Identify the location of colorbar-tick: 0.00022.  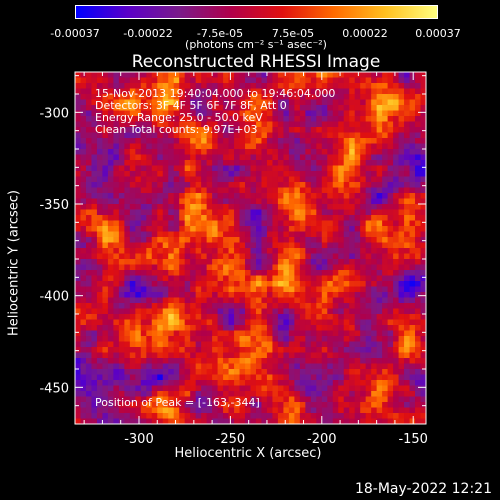
(365, 33).